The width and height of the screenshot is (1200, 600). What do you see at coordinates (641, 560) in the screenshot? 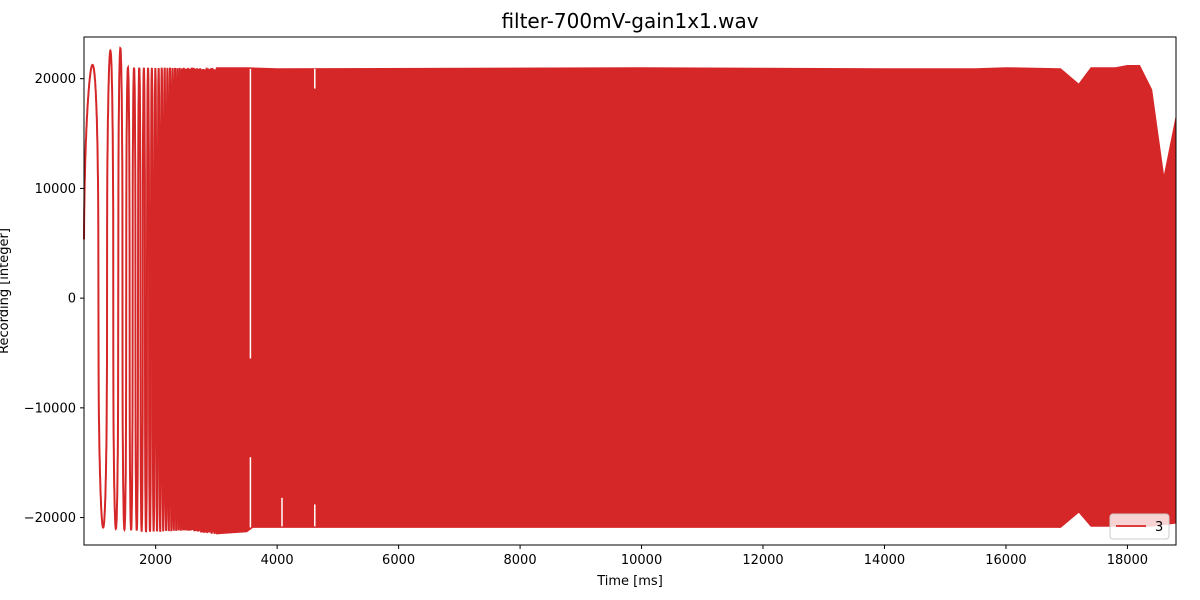
I see `x-tick-label: 10000` at bounding box center [641, 560].